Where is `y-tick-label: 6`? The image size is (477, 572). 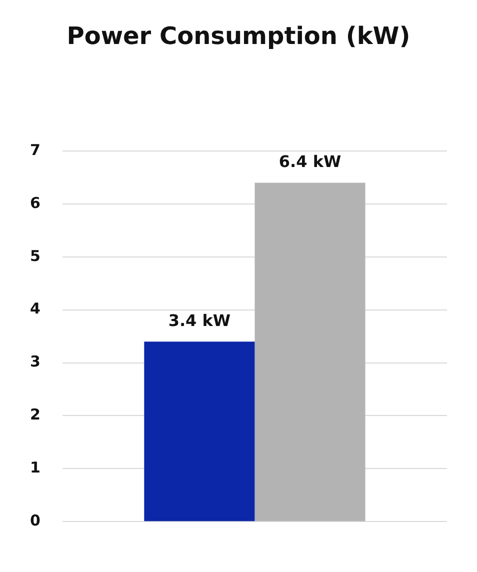 y-tick-label: 6 is located at coordinates (35, 203).